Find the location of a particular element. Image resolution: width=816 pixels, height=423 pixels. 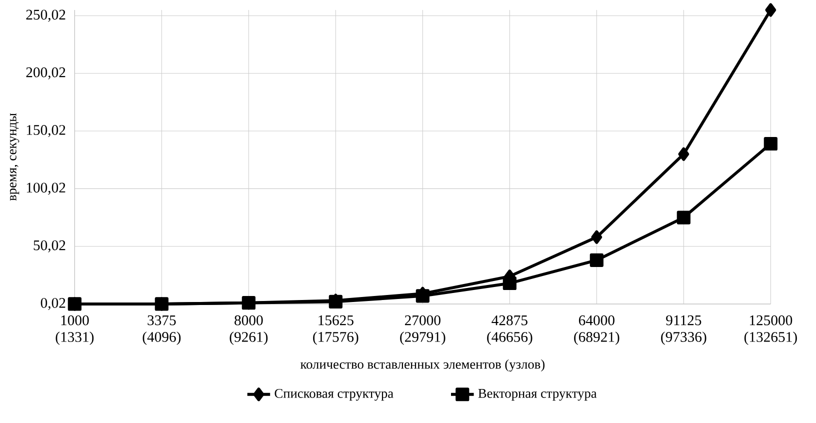

legend-label: Списковая структура is located at coordinates (334, 394).